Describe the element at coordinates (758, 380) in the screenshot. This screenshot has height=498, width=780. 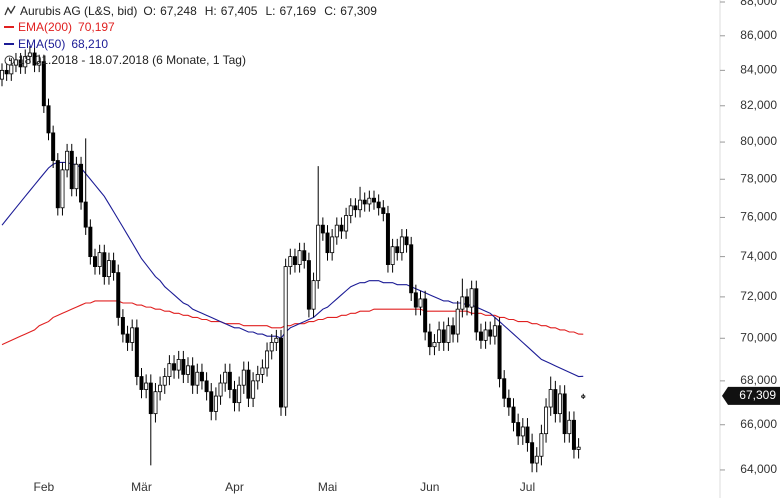
I see `y-tick-label: 68,000` at that location.